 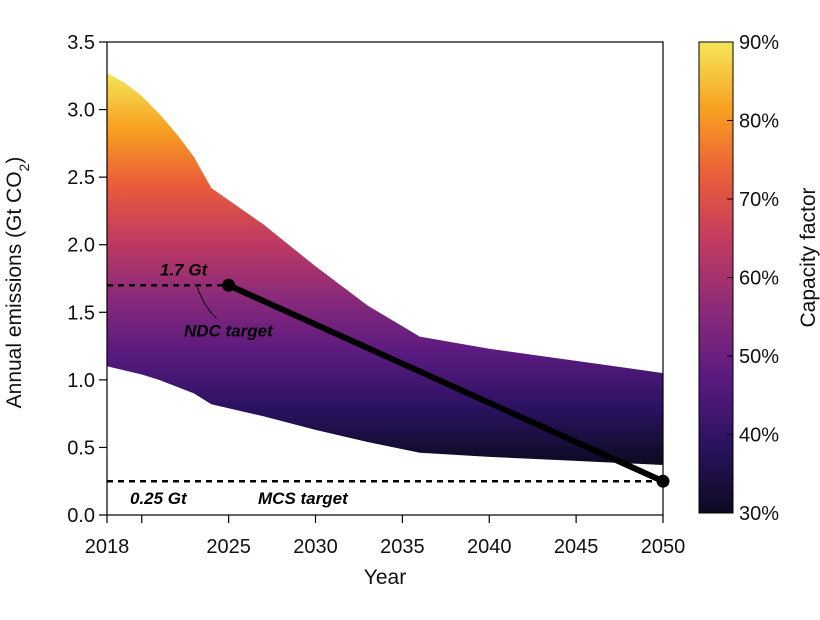 I want to click on y-tick-label: 0.5, so click(x=81, y=448).